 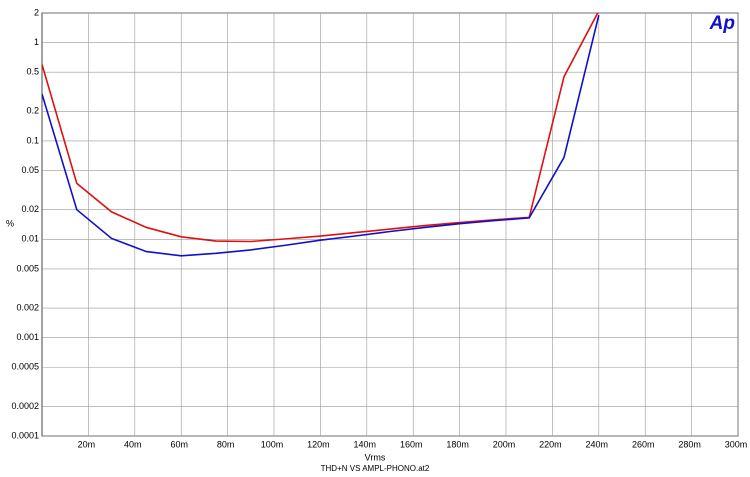 What do you see at coordinates (87, 444) in the screenshot?
I see `x-tick-label: 20m` at bounding box center [87, 444].